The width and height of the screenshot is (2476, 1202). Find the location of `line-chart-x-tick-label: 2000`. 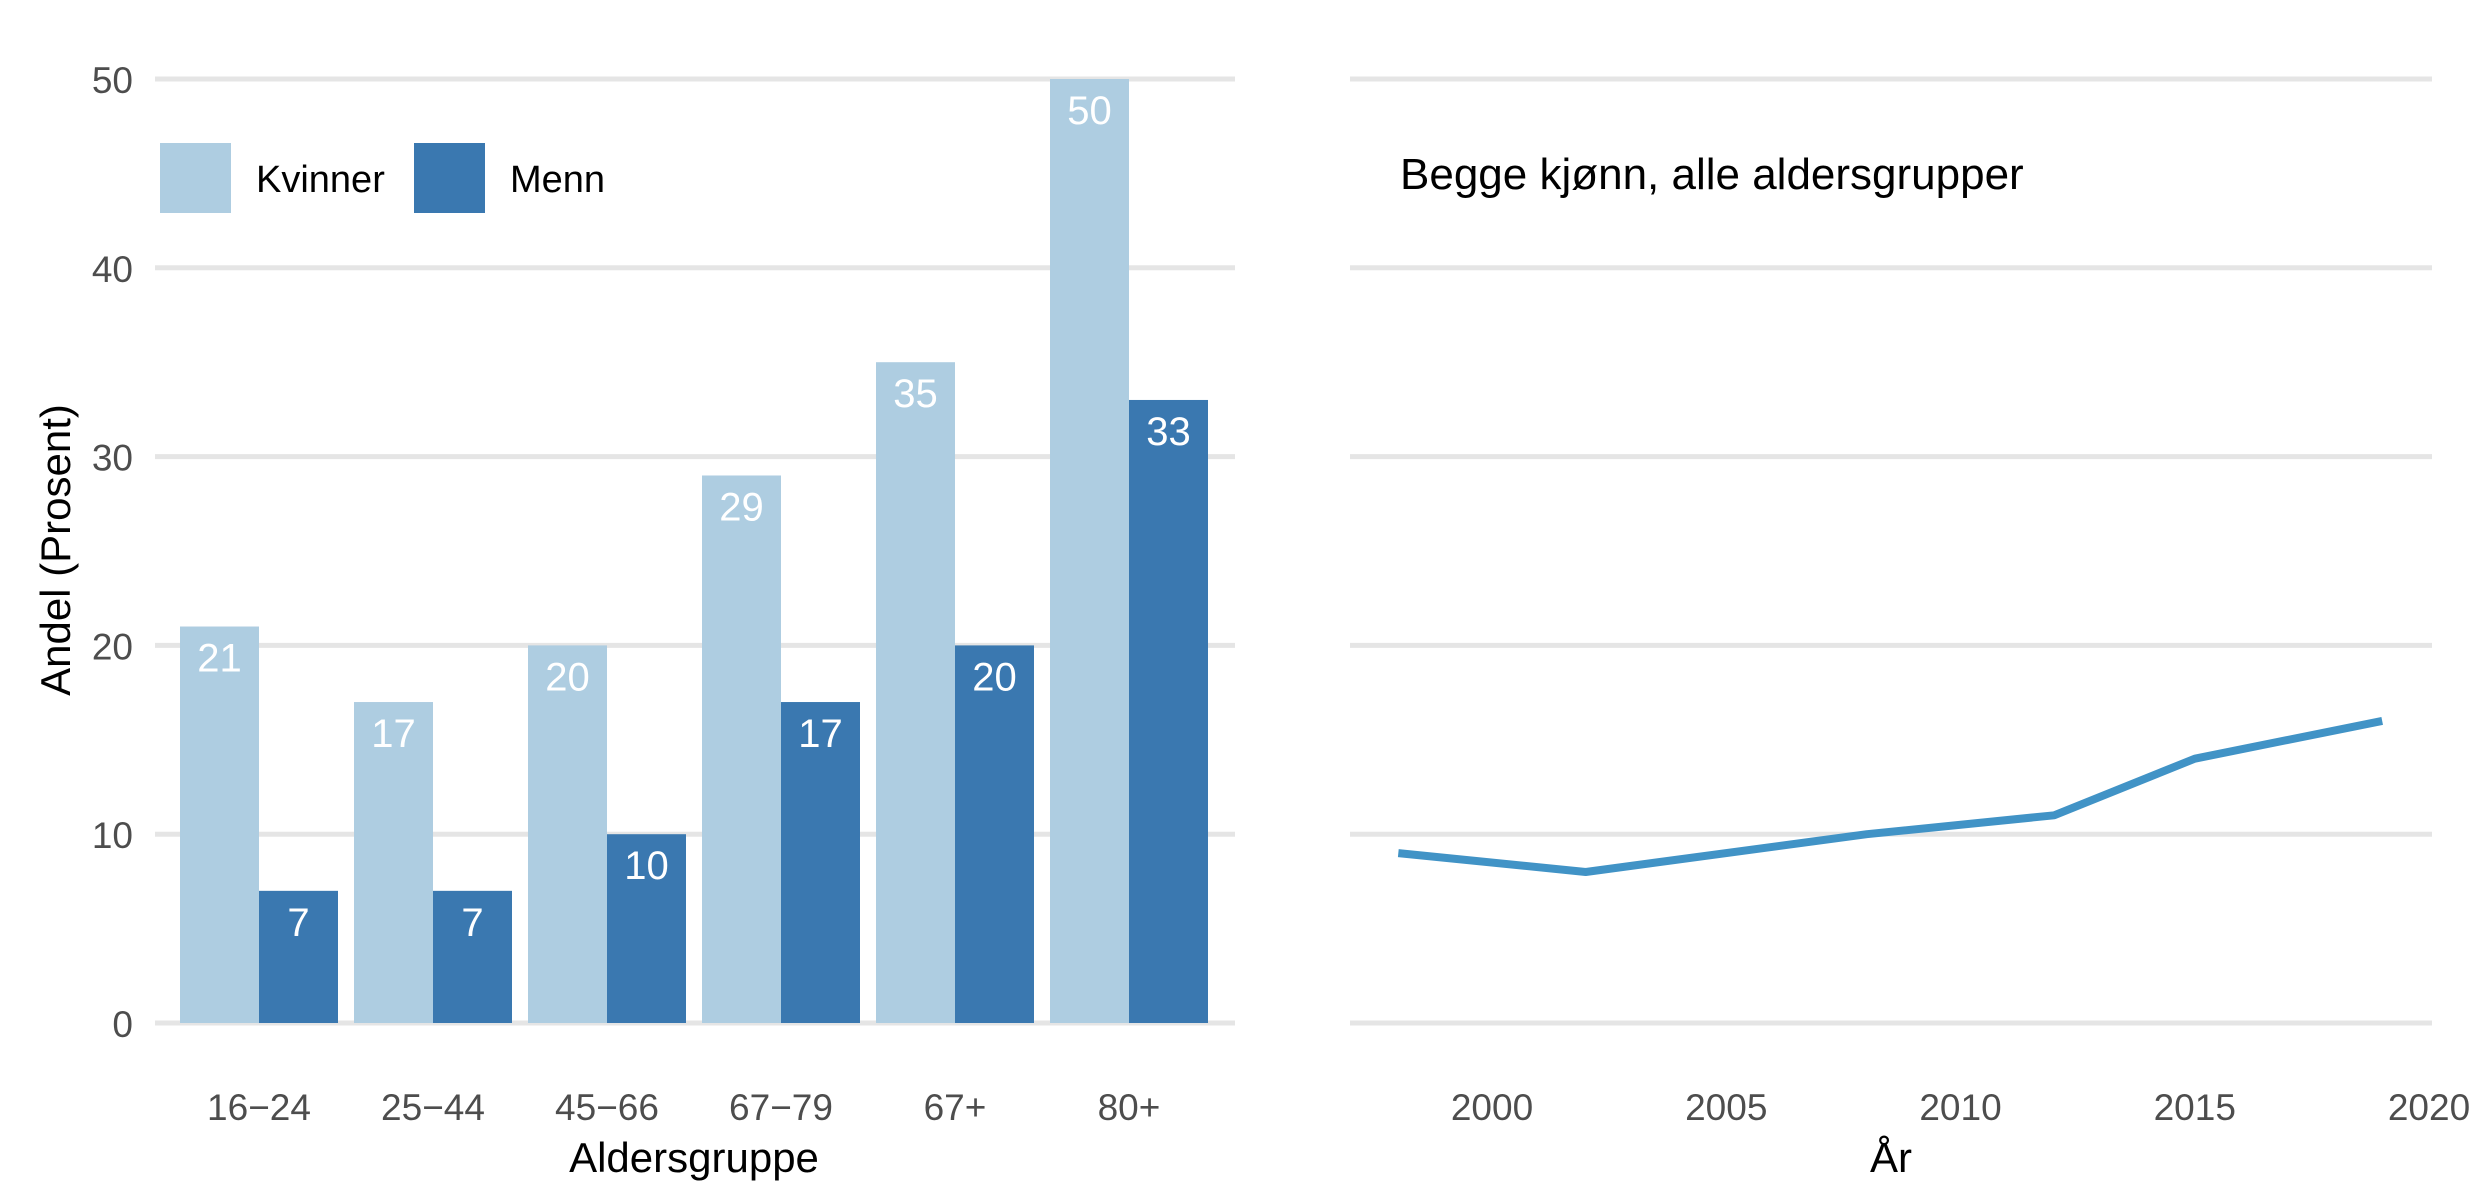

line-chart-x-tick-label: 2000 is located at coordinates (1492, 1107).